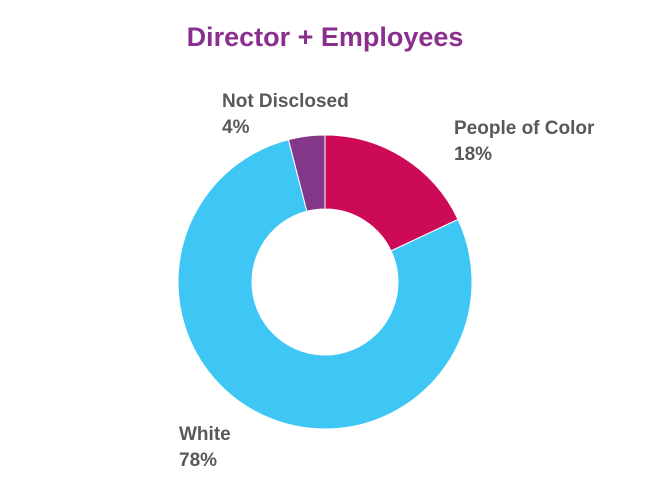 Image resolution: width=650 pixels, height=500 pixels. I want to click on slice-not-disclosed, so click(306, 173).